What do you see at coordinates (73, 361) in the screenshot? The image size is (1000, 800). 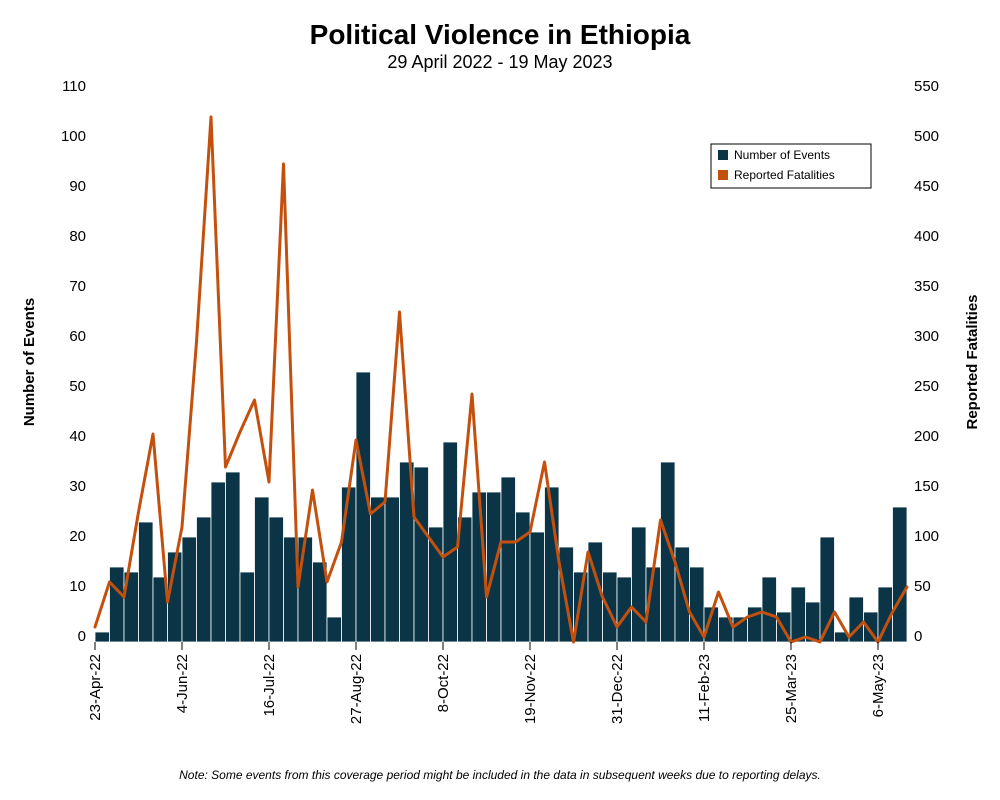 I see `y-axis-ticks: 0 10 20 30 40 50 60 70 80 90 100 110` at bounding box center [73, 361].